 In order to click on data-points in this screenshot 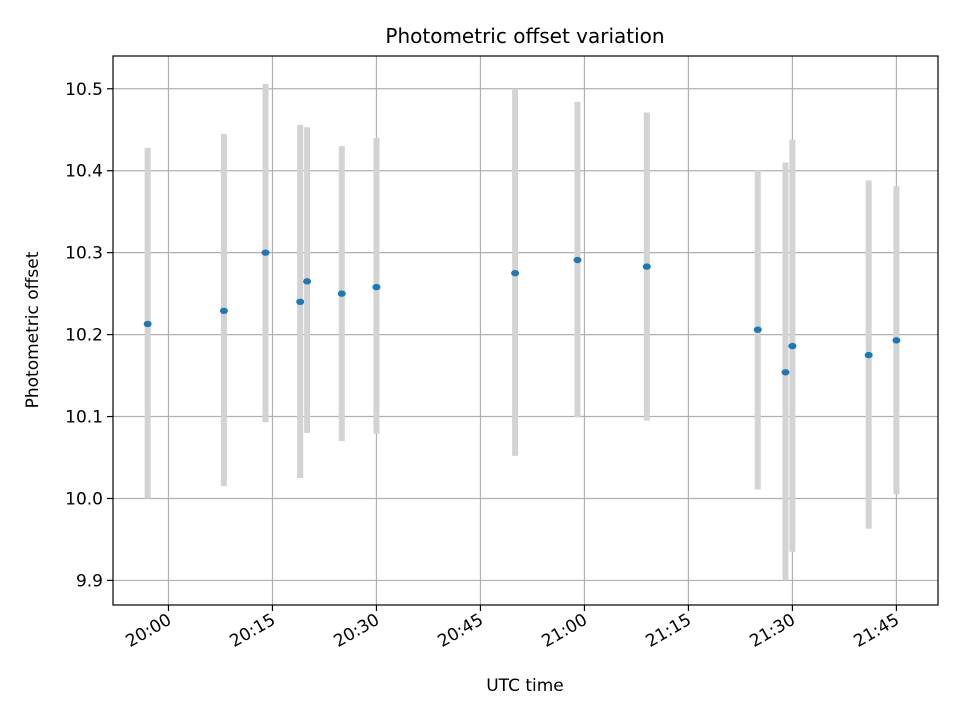, I will do `click(522, 312)`.